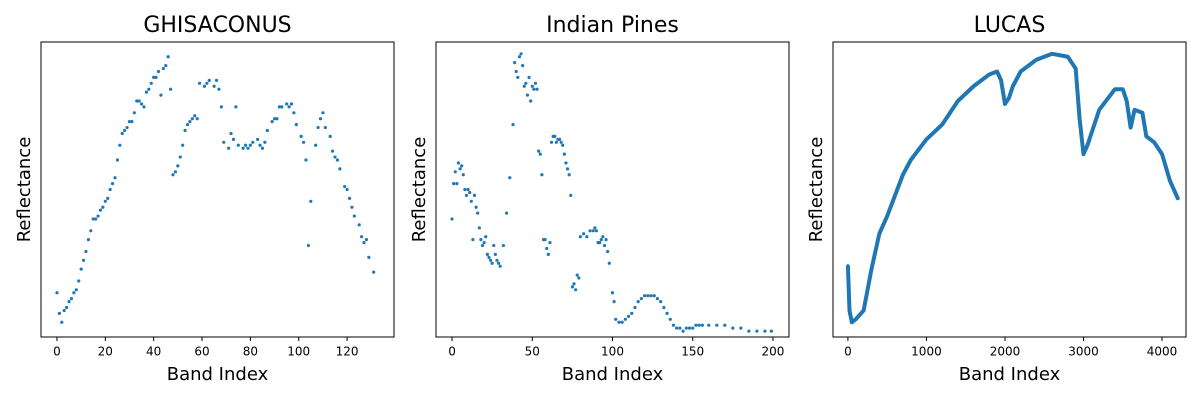 The height and width of the screenshot is (400, 1200). Describe the element at coordinates (612, 25) in the screenshot. I see `chart-title: Indian Pines` at that location.